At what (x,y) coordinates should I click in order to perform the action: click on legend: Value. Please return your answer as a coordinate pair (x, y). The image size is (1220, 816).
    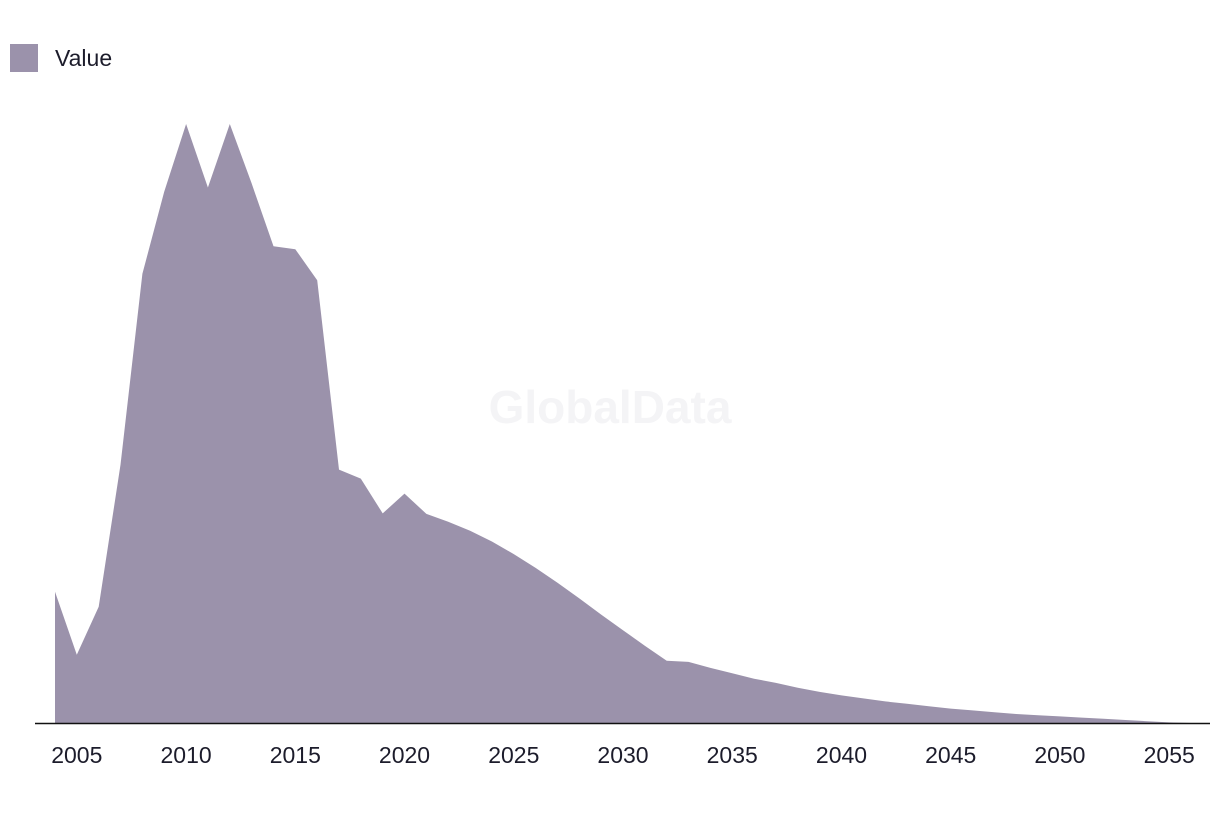
    Looking at the image, I should click on (61, 58).